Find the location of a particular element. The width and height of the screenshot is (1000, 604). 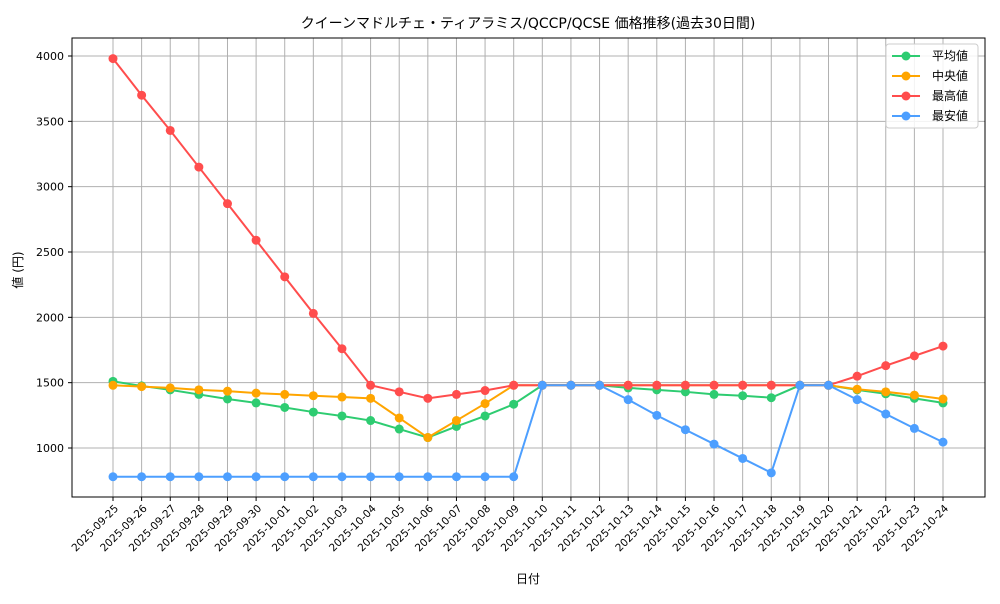

y-tick-label: 3500 is located at coordinates (50, 121).